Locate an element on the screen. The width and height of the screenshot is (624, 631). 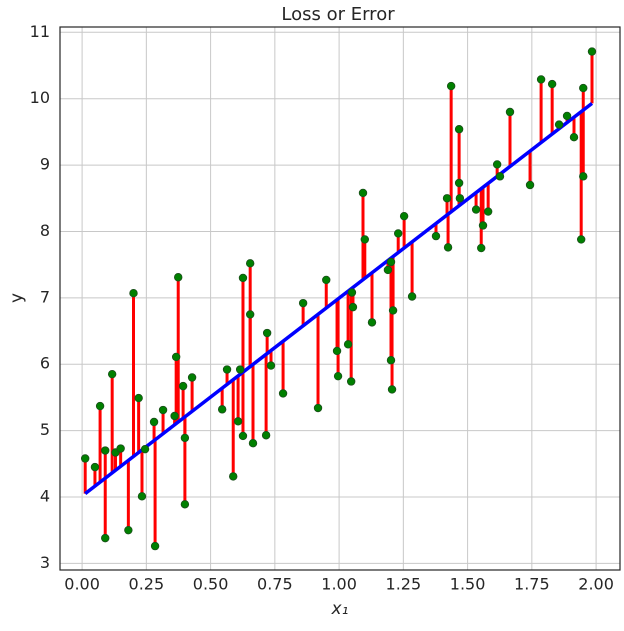
y-tick-label: 10 is located at coordinates (40, 97).